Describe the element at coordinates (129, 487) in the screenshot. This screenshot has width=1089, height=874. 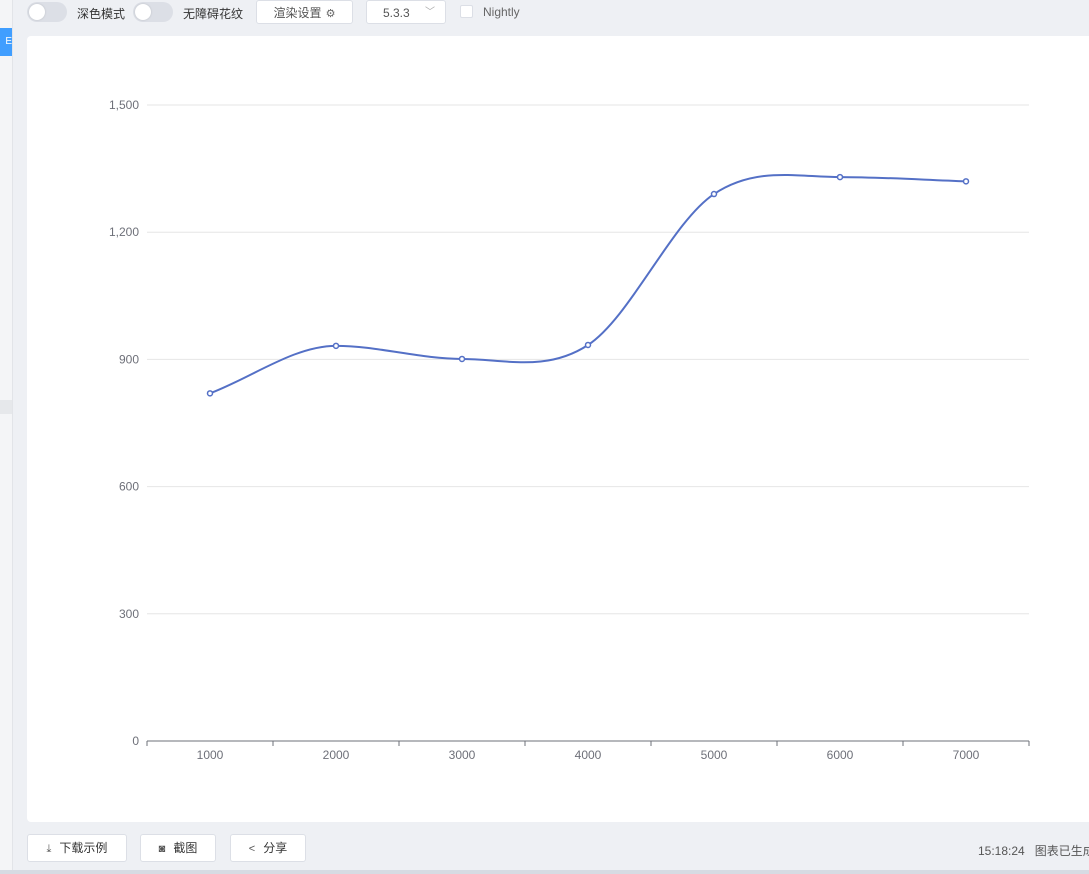
I see `y-tick-label: 600` at that location.